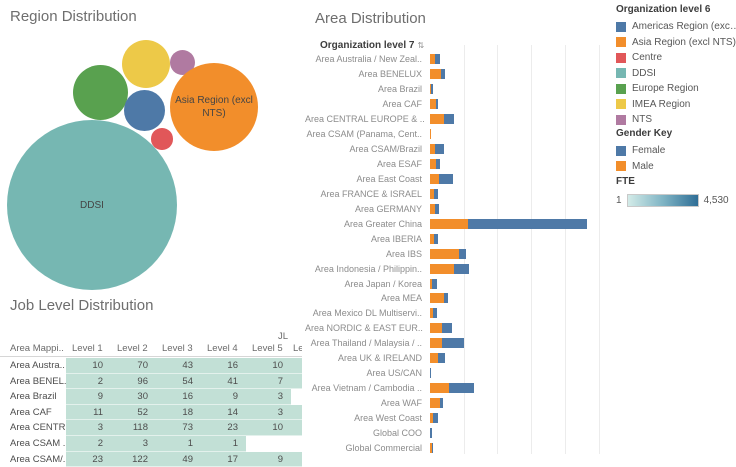  I want to click on cell-level-1: 3, so click(88, 428).